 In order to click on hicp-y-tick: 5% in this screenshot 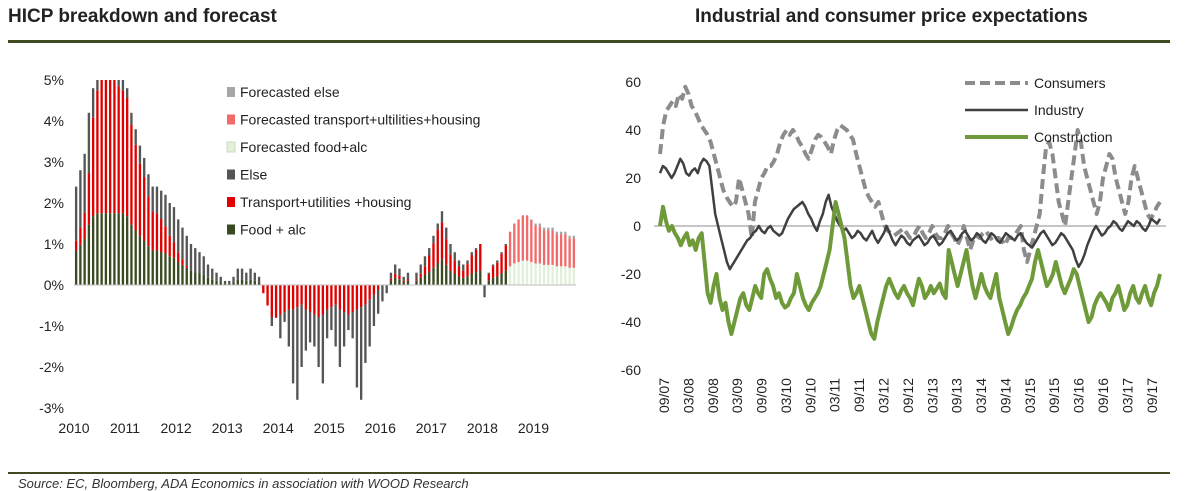, I will do `click(54, 80)`.